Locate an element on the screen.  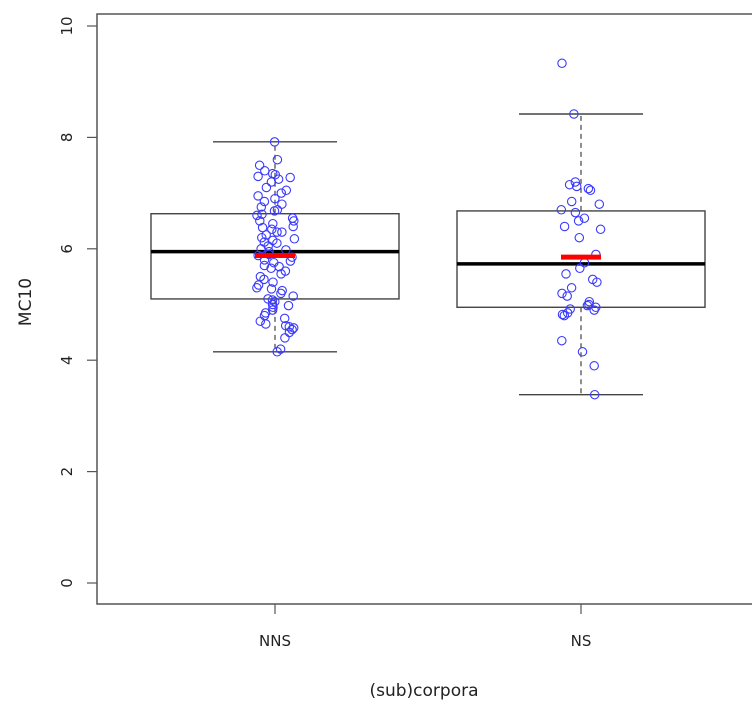
points-nns is located at coordinates (276, 247).